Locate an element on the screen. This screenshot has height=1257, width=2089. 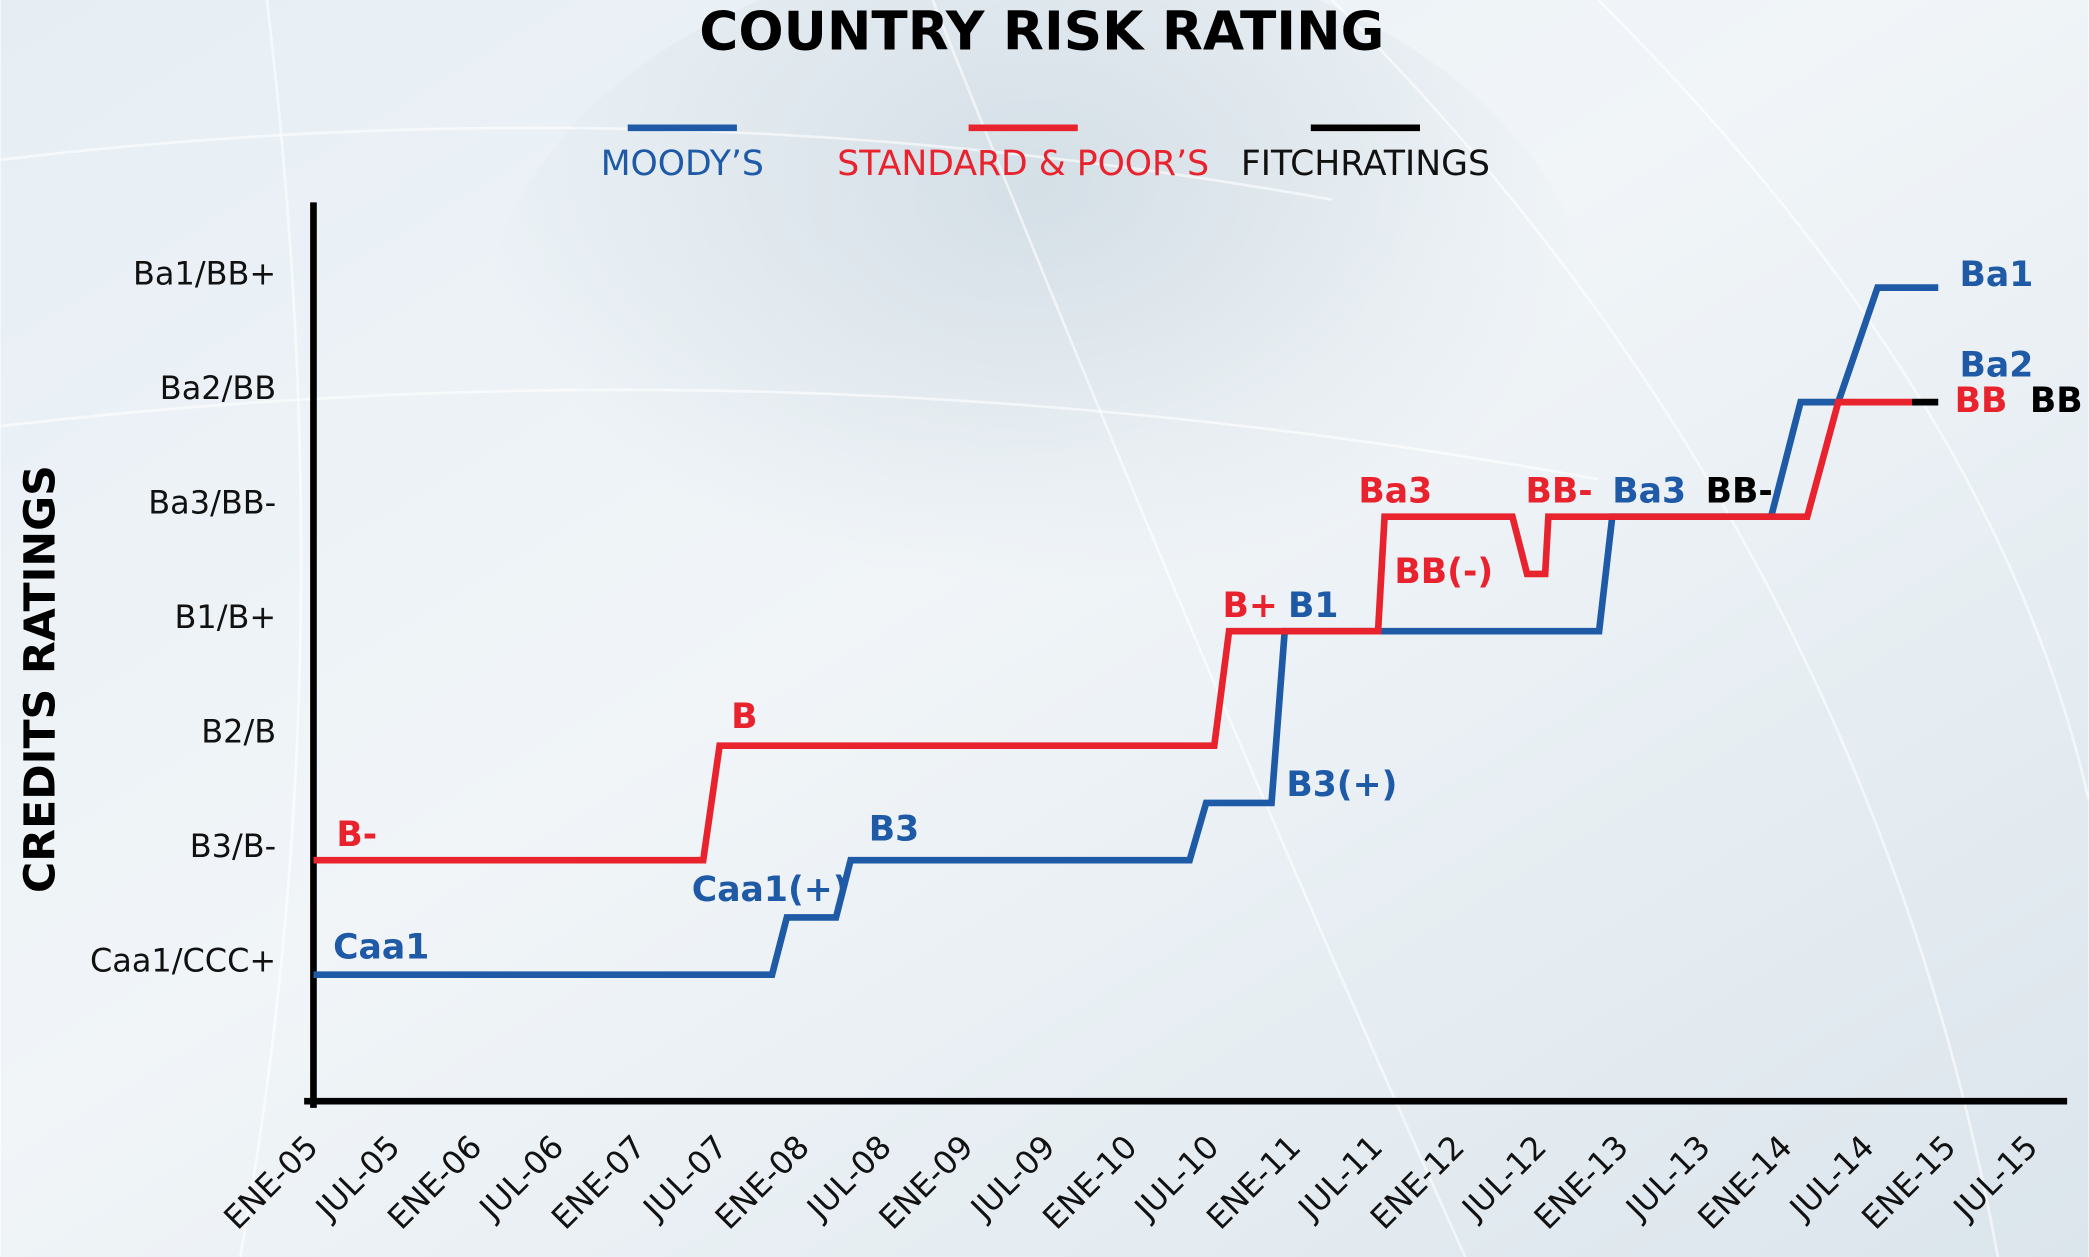
y-tick-label: Ba2/BB is located at coordinates (218, 388).